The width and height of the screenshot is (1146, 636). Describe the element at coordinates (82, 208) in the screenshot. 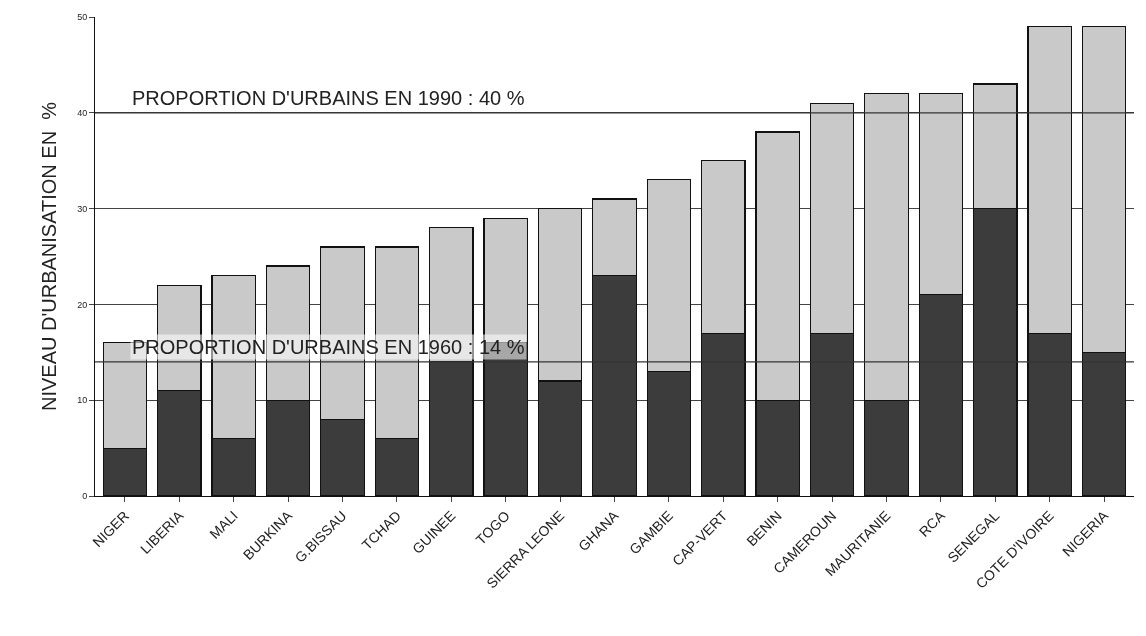

I see `y-tick-label: 30` at that location.